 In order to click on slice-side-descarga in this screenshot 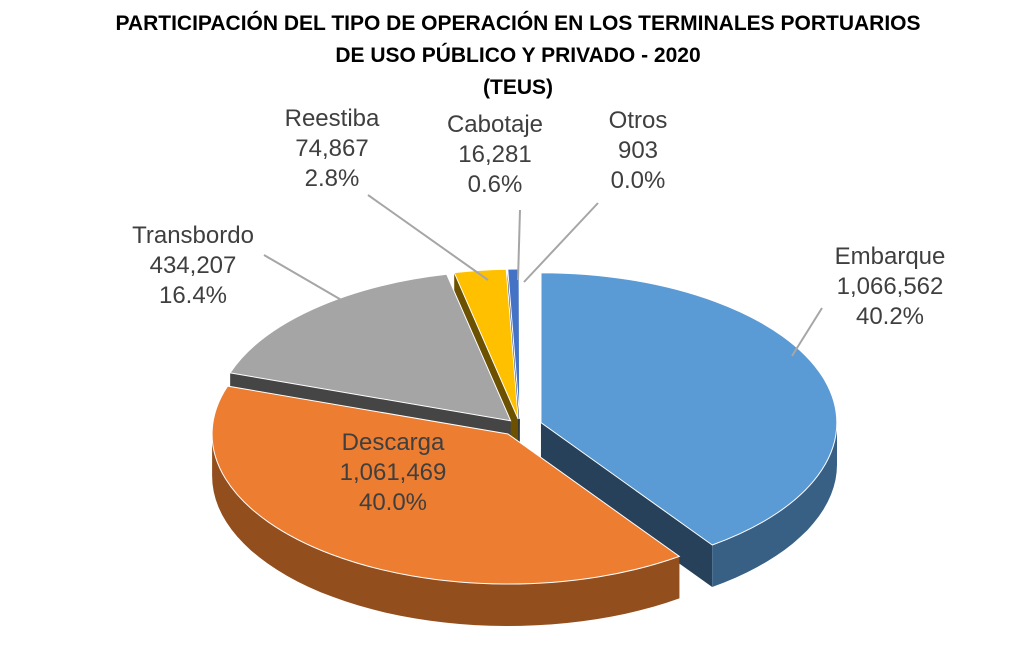, I will do `click(446, 530)`.